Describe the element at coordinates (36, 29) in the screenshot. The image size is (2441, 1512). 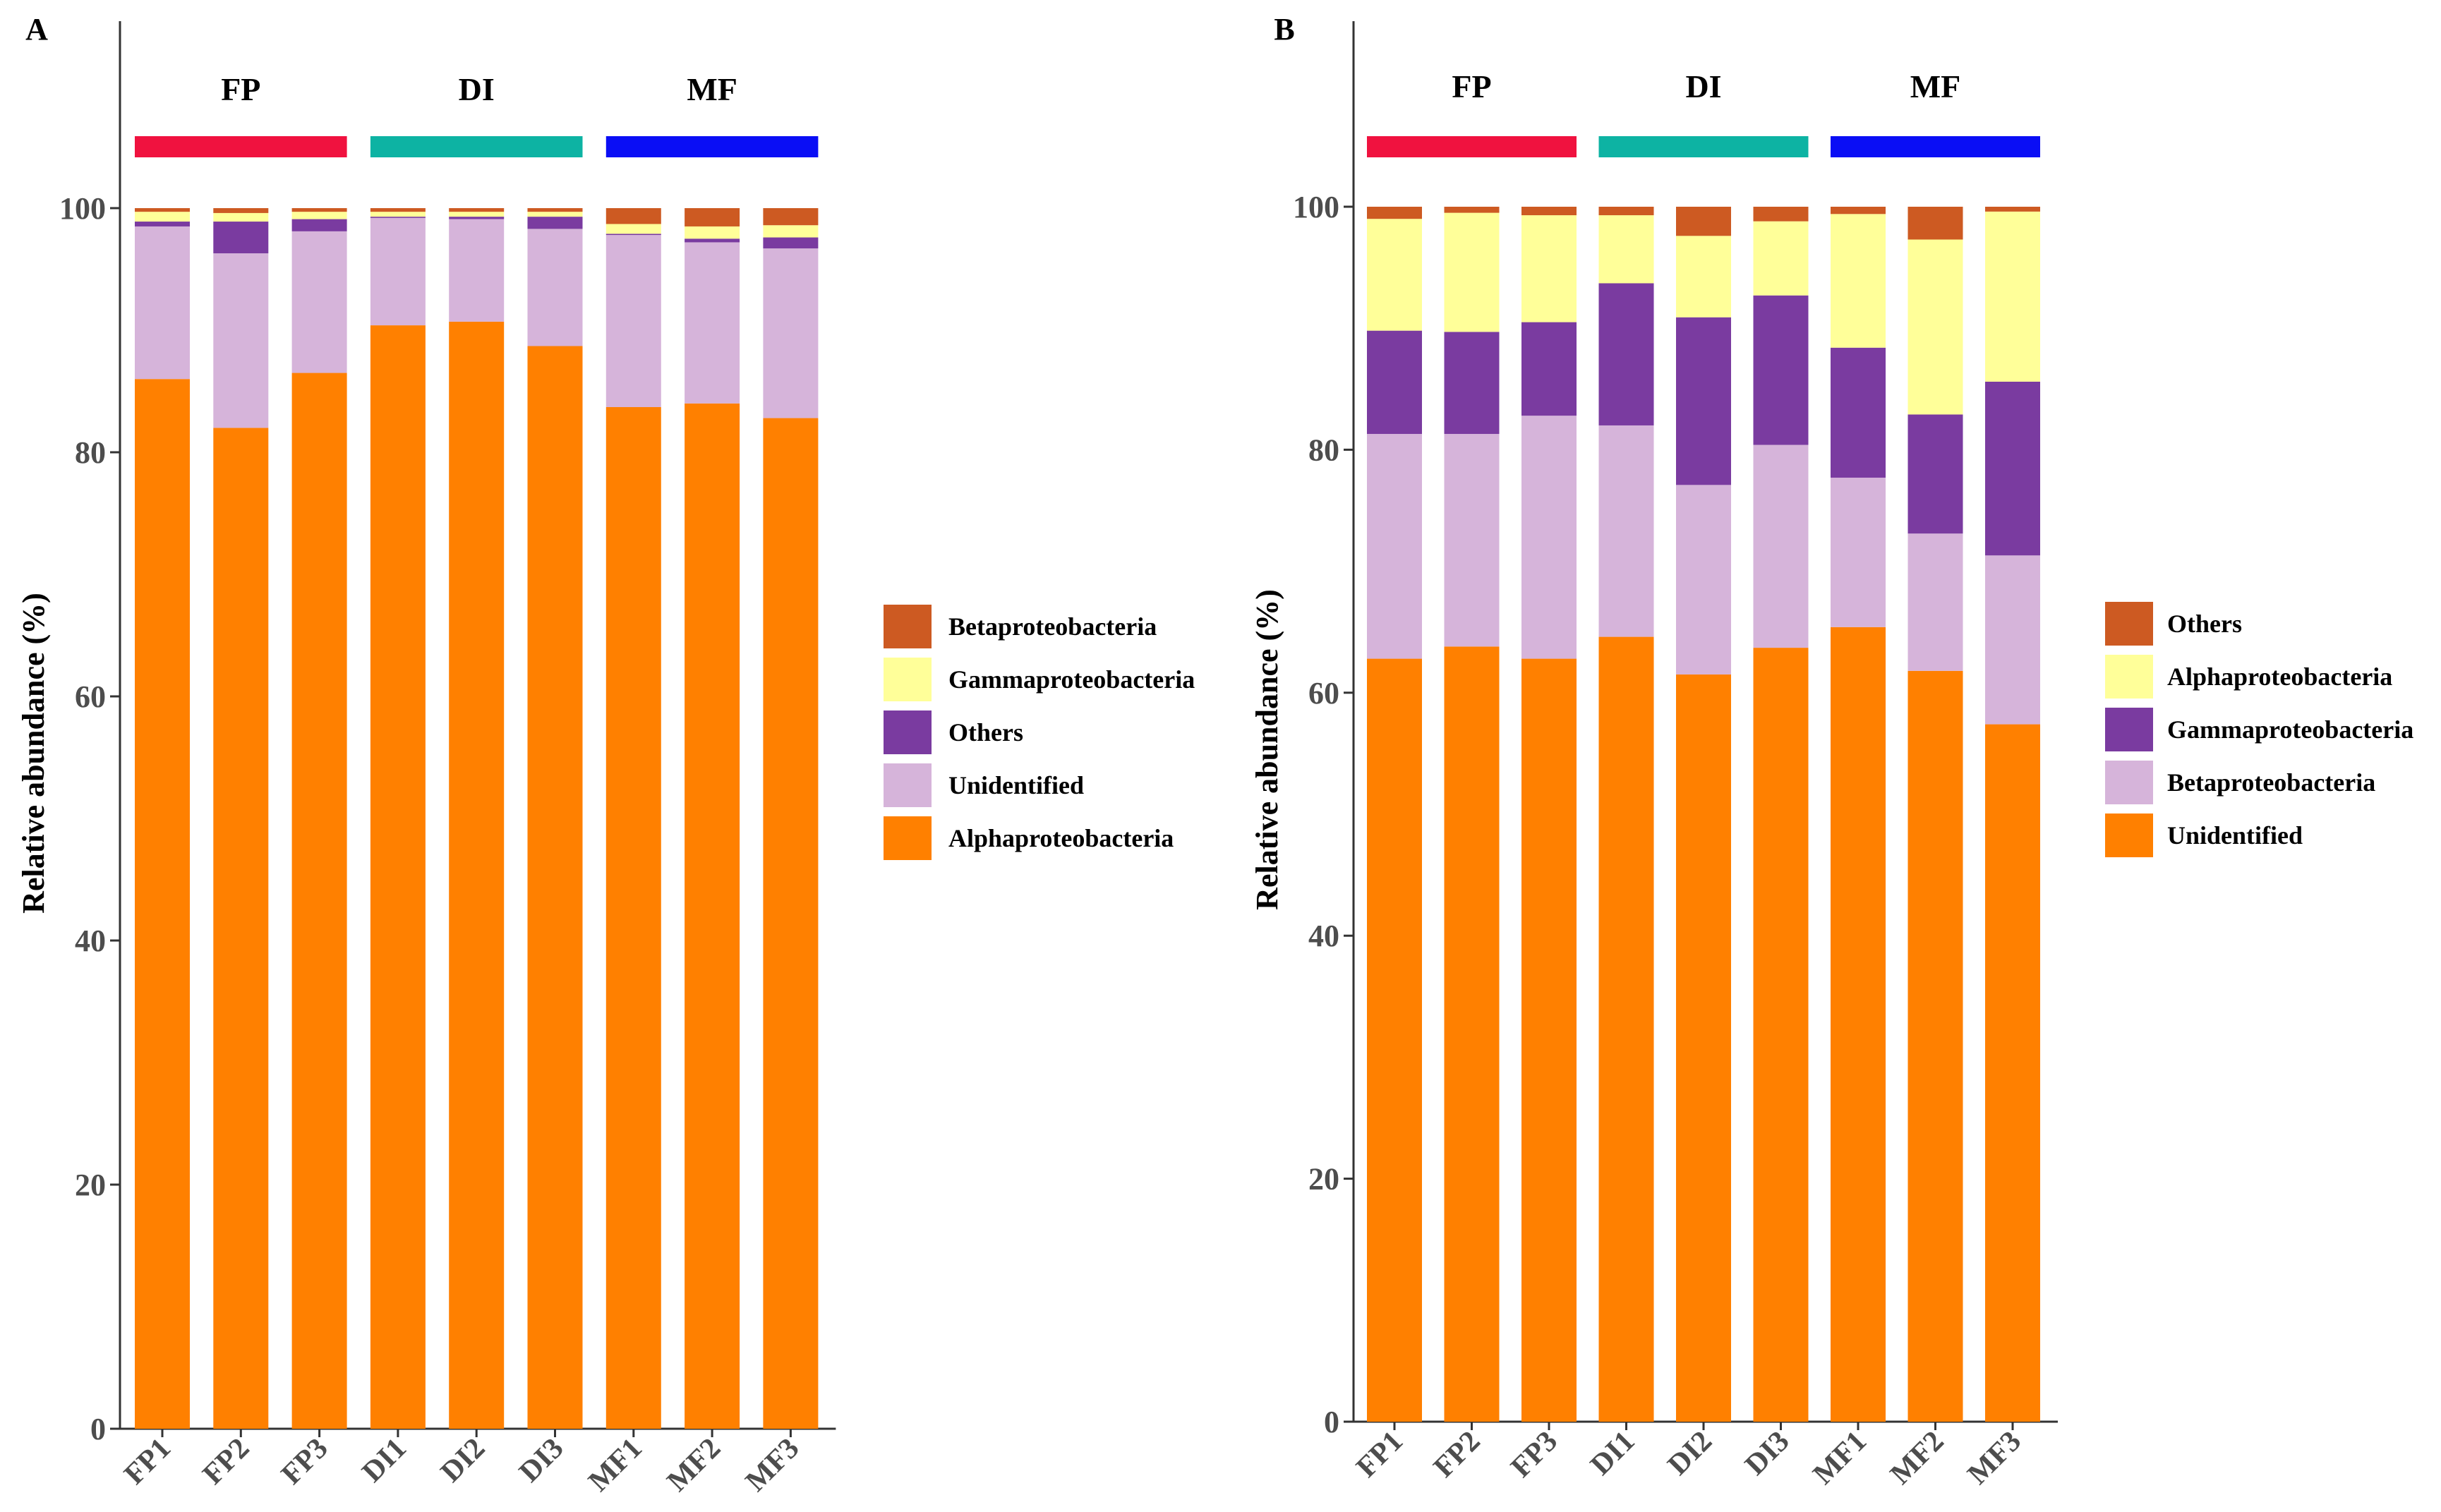
I see `panel-letter: A` at that location.